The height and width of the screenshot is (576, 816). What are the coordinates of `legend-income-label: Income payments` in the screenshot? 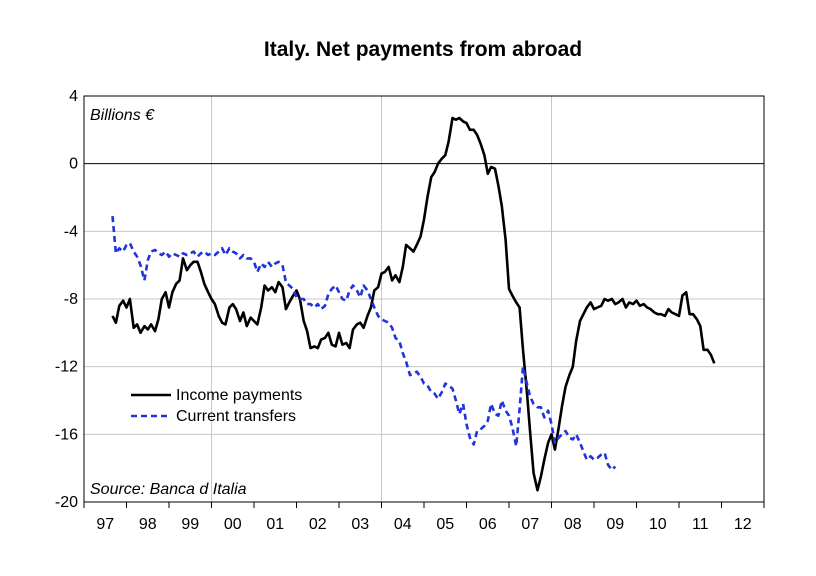 It's located at (239, 395).